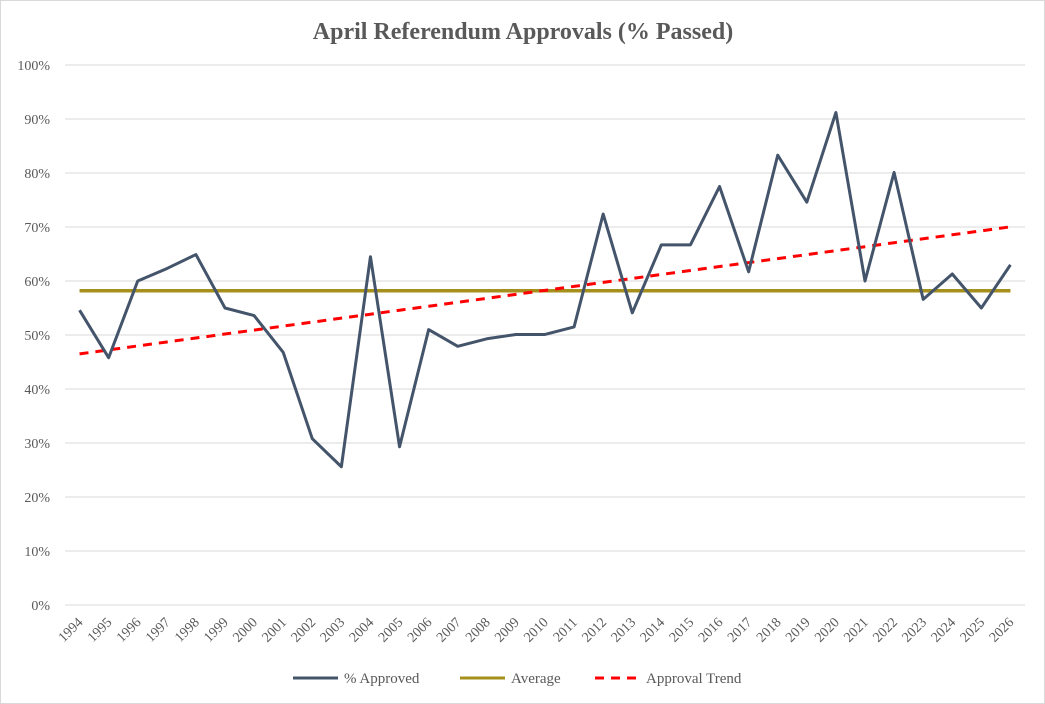 This screenshot has width=1045, height=704. I want to click on x-tick-label: 2005, so click(391, 630).